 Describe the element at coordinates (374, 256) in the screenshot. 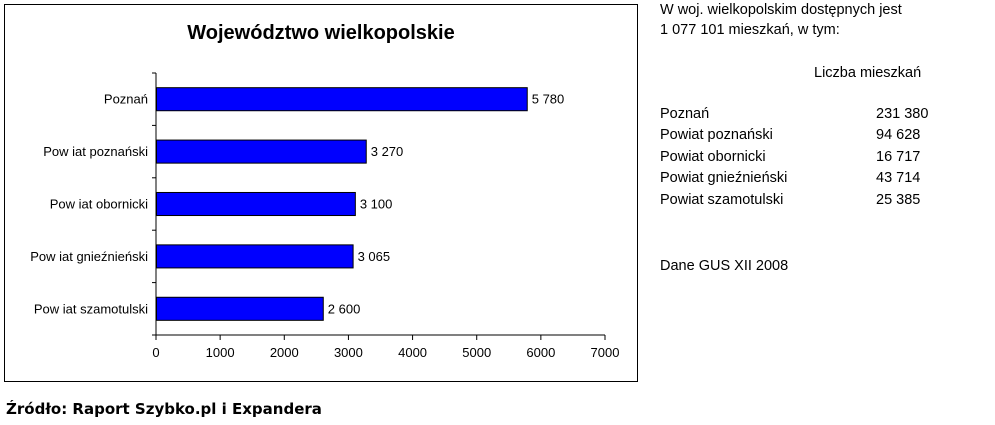

I see `value-label: 3 065` at that location.